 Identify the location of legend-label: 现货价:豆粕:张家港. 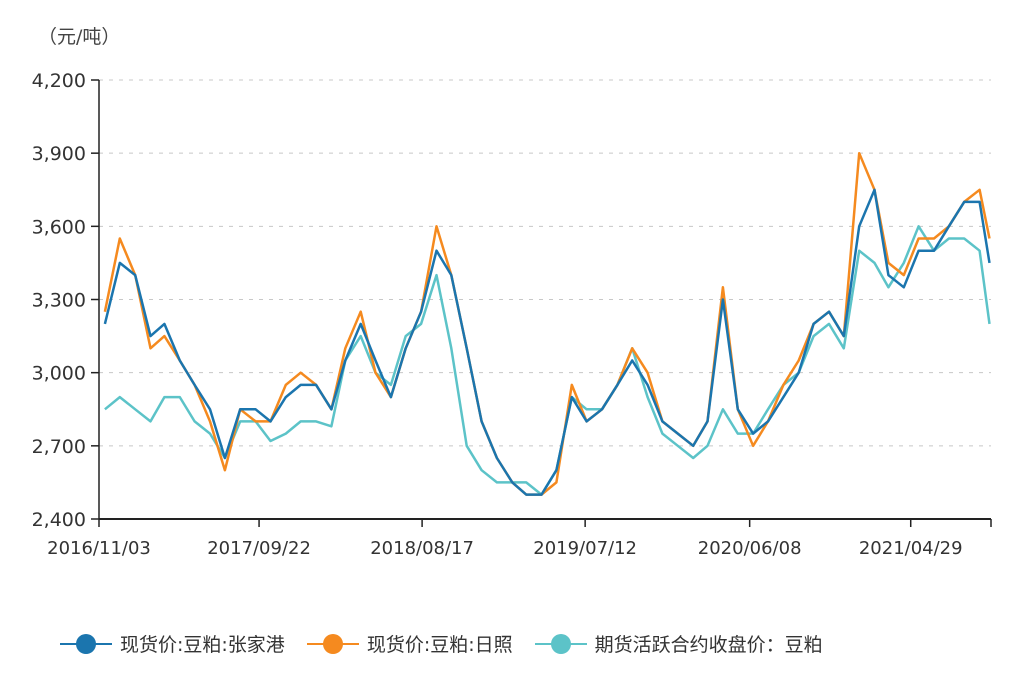
(202, 645).